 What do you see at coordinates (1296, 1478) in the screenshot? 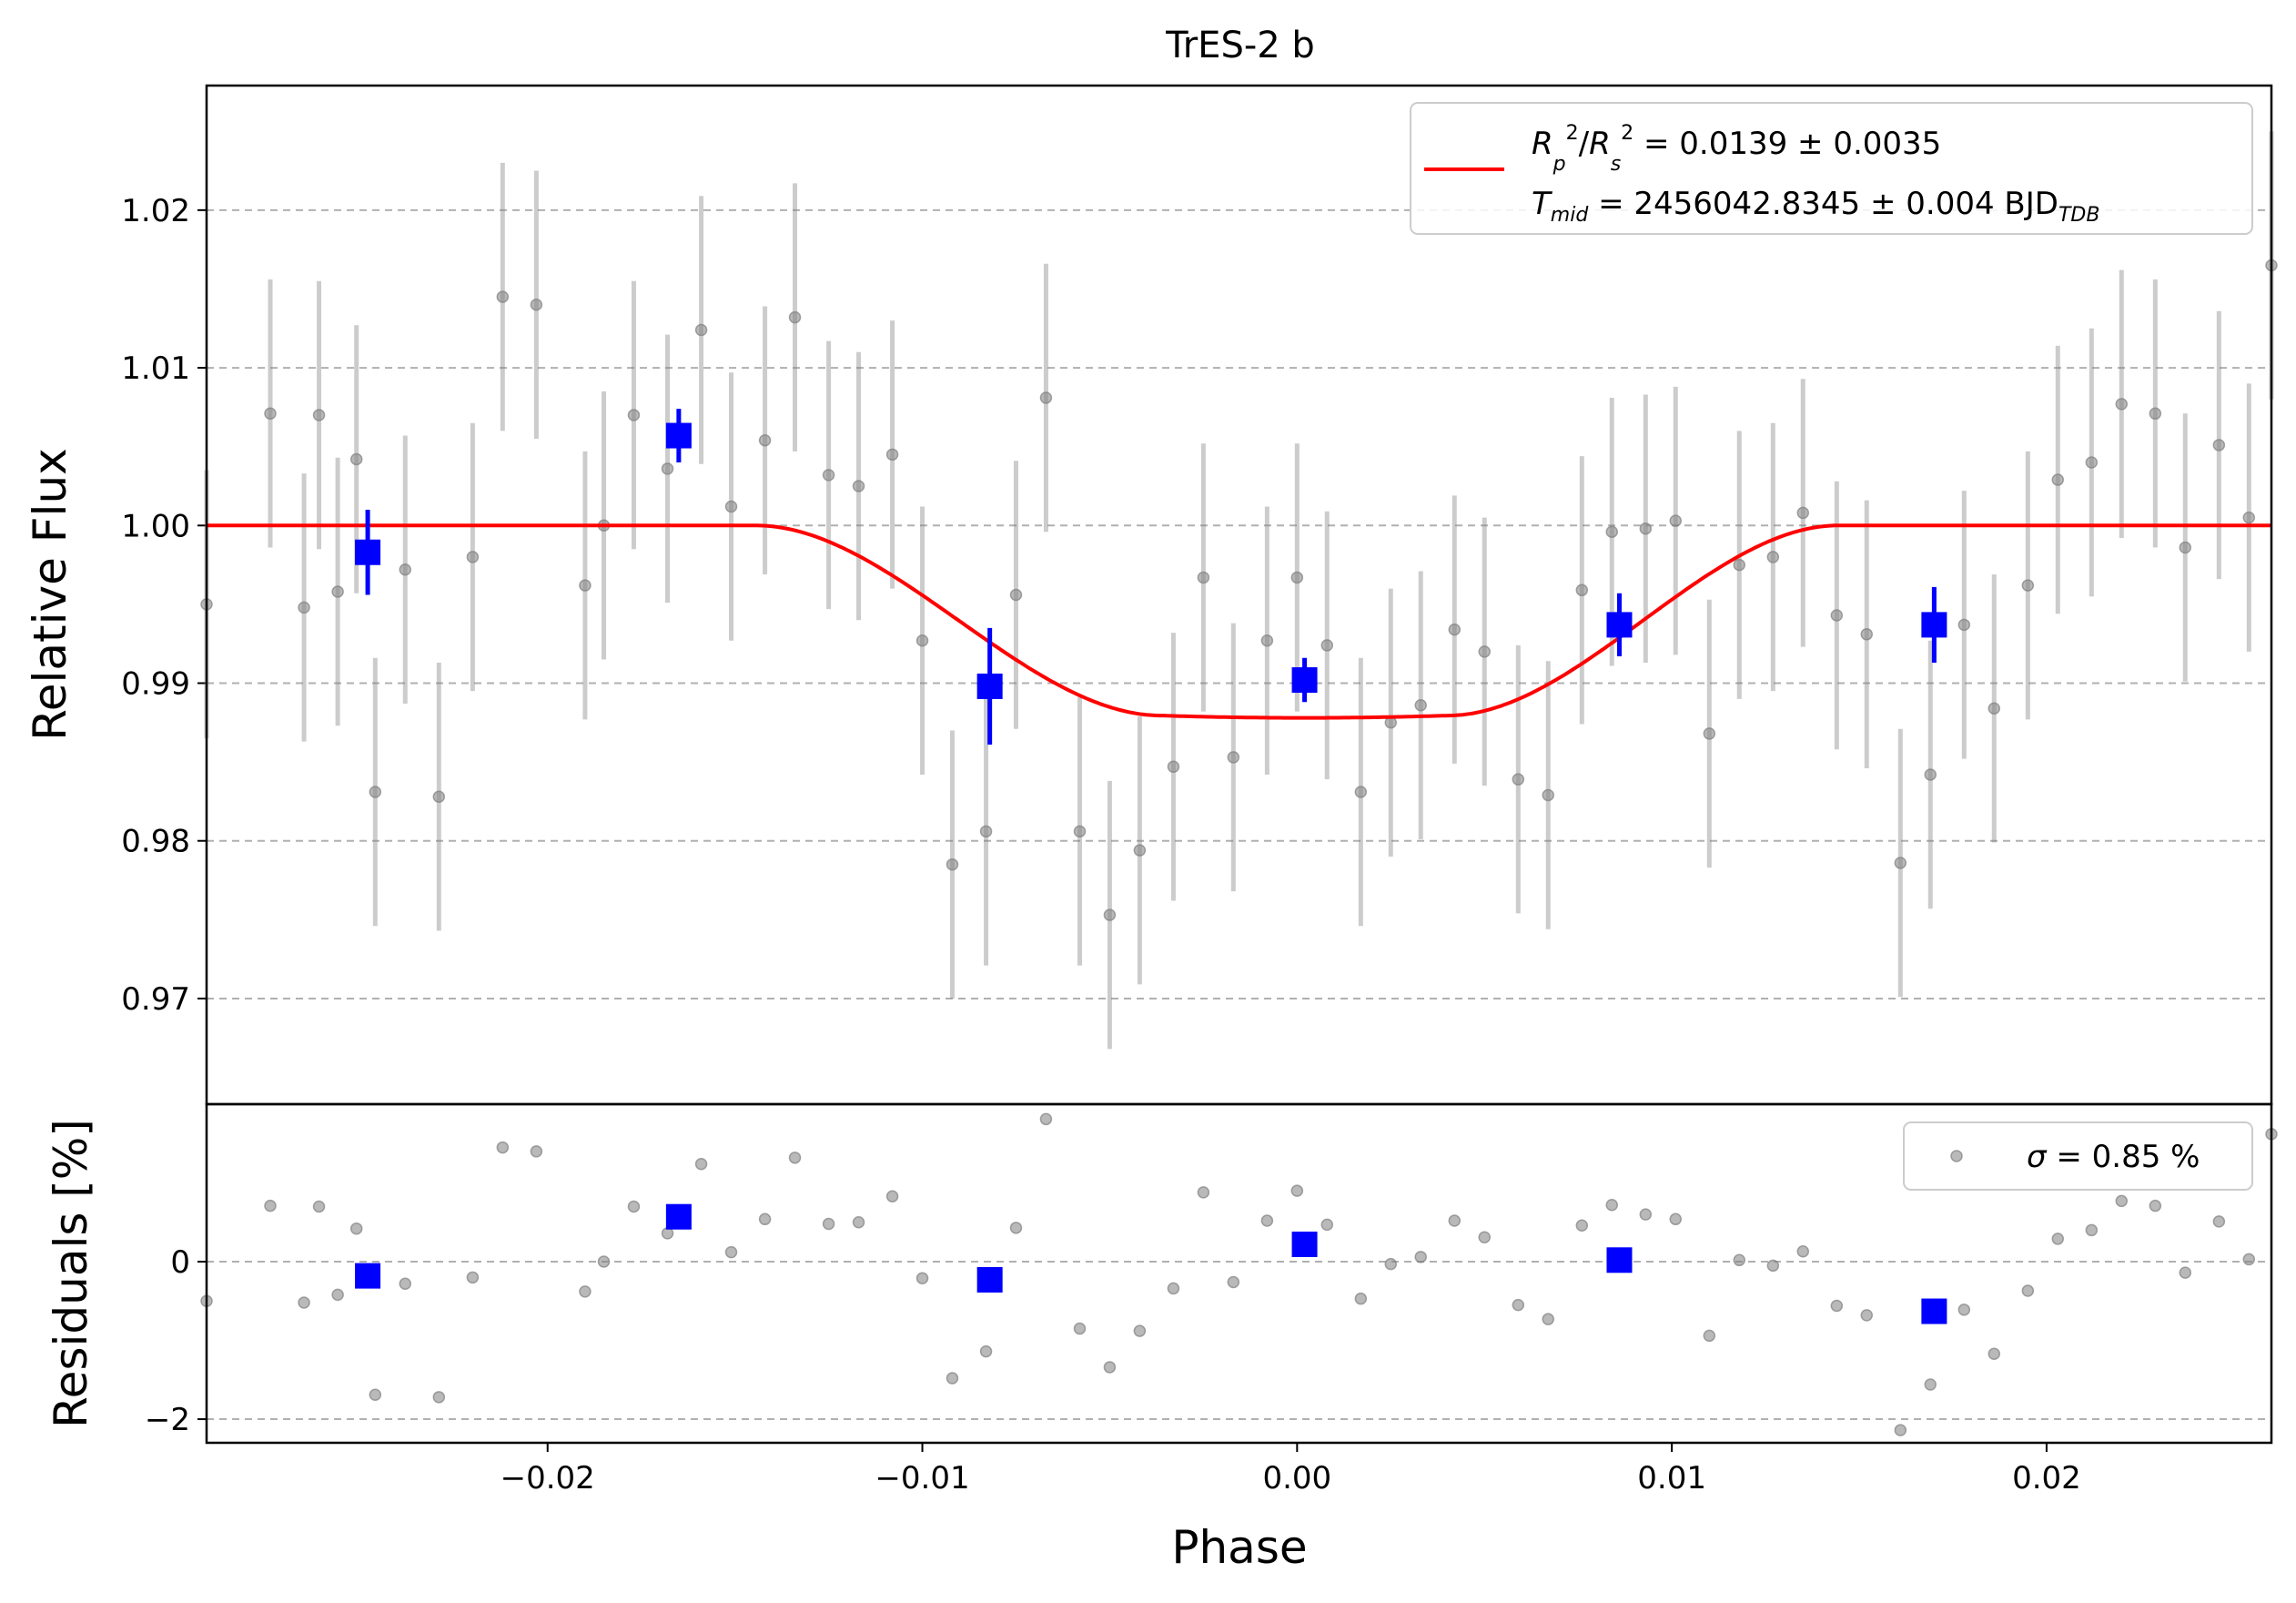
I see `x-tick-label: 0.00` at bounding box center [1296, 1478].